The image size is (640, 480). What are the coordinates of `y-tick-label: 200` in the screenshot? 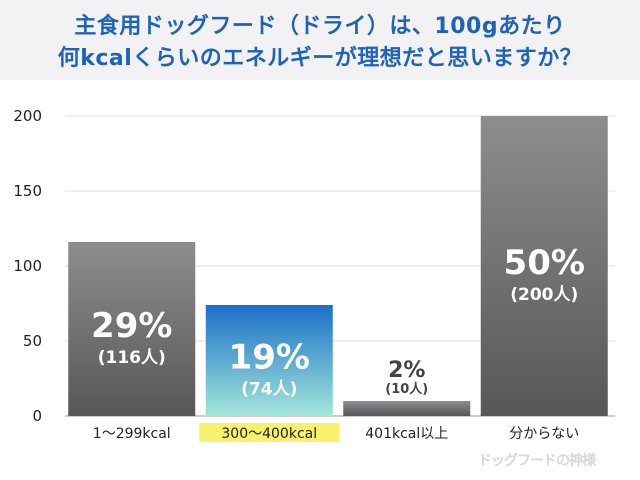 It's located at (27, 116).